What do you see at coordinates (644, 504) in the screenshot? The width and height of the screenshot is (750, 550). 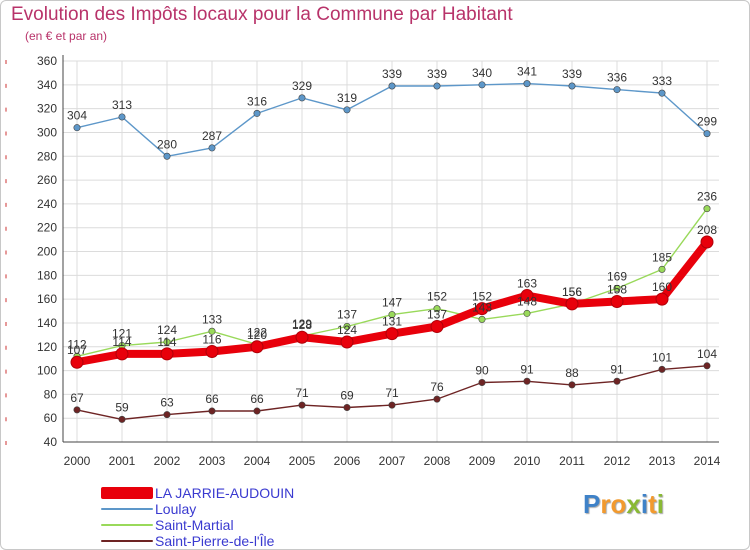 I see `logo-letter: i` at bounding box center [644, 504].